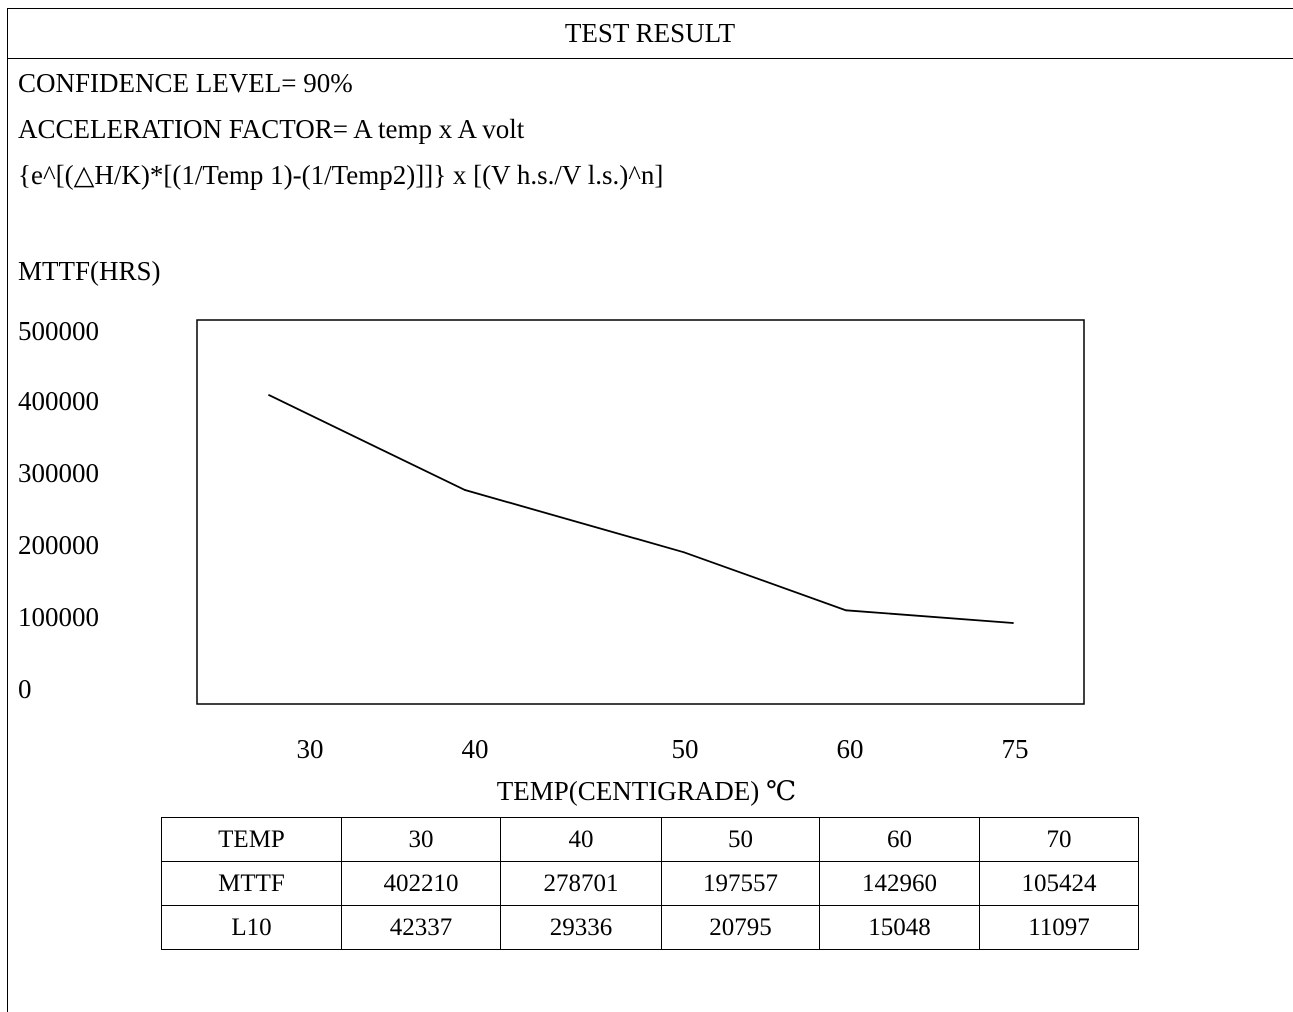  I want to click on table-cell: 142960, so click(899, 883).